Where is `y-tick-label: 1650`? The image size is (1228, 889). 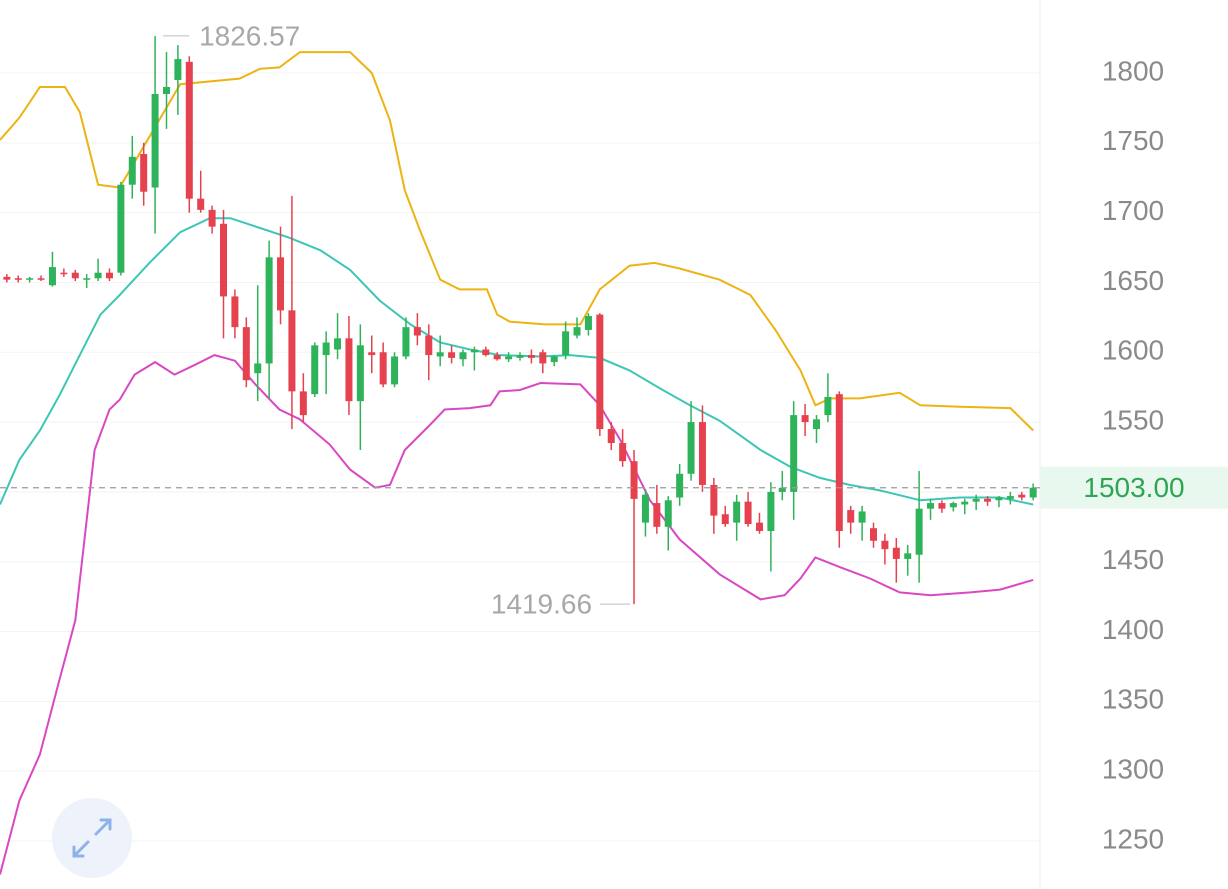
y-tick-label: 1650 is located at coordinates (1133, 280).